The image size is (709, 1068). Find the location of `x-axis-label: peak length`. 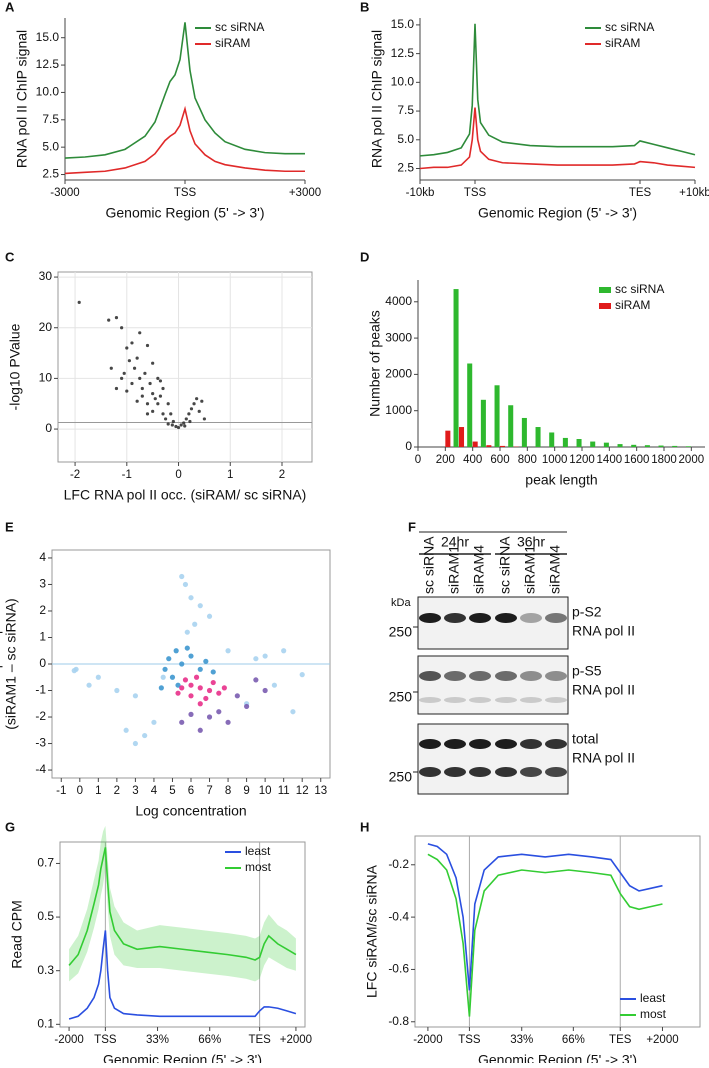

x-axis-label: peak length is located at coordinates (561, 480).